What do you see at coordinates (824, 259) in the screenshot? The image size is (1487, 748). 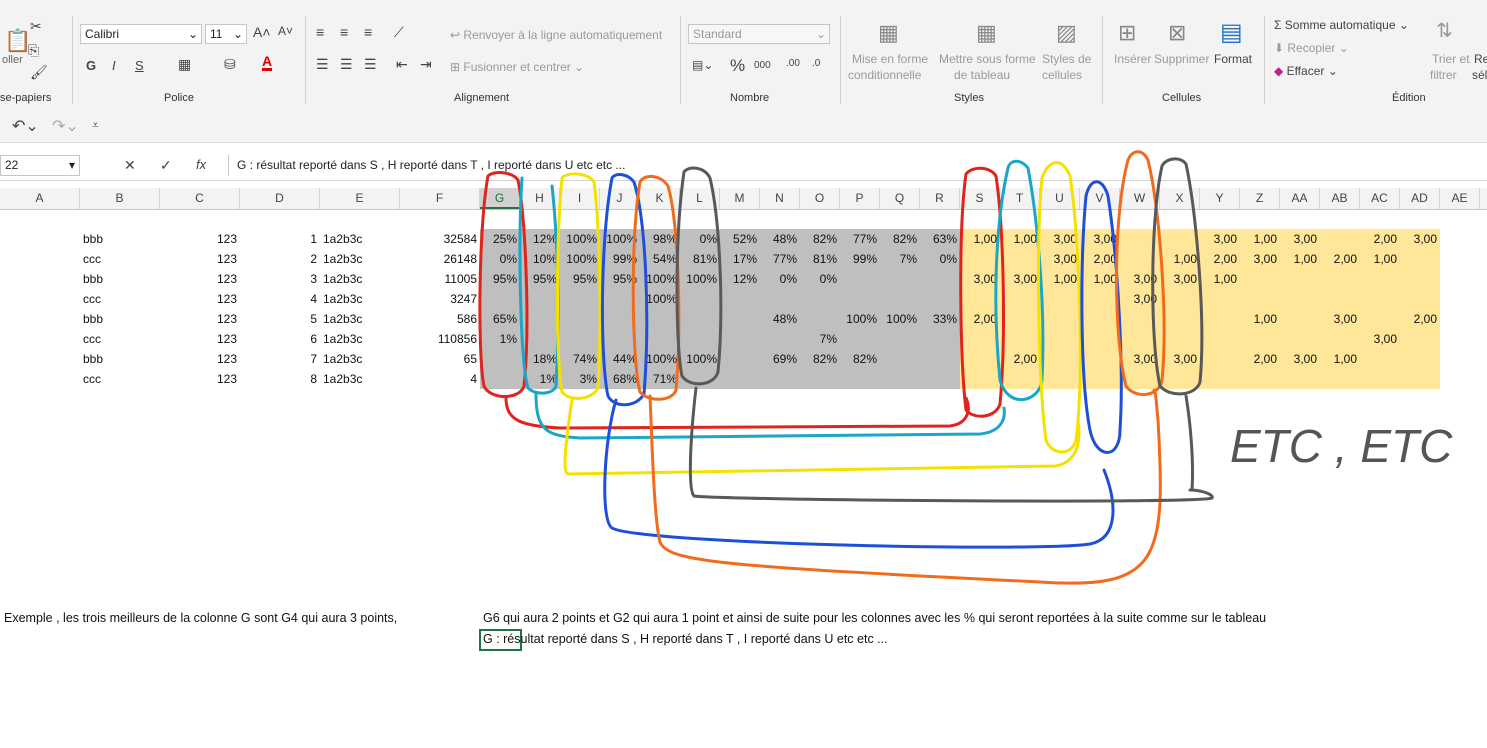 I see `cell-pct-o: 81%` at bounding box center [824, 259].